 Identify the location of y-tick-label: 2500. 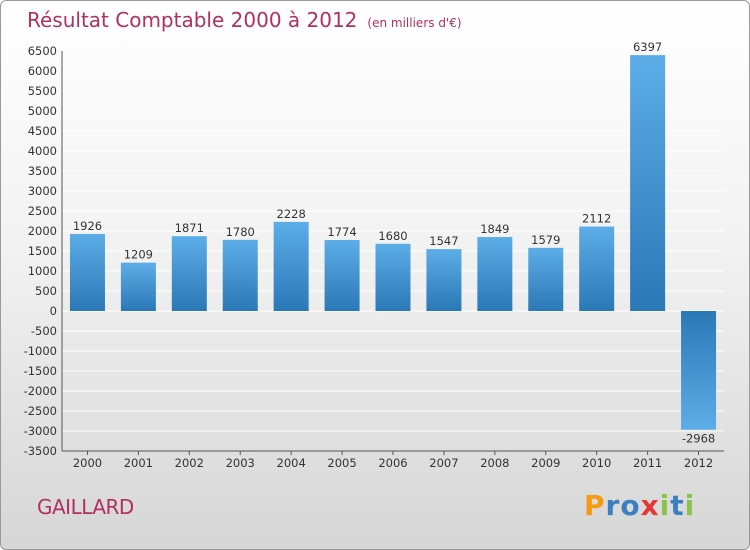
(42, 211).